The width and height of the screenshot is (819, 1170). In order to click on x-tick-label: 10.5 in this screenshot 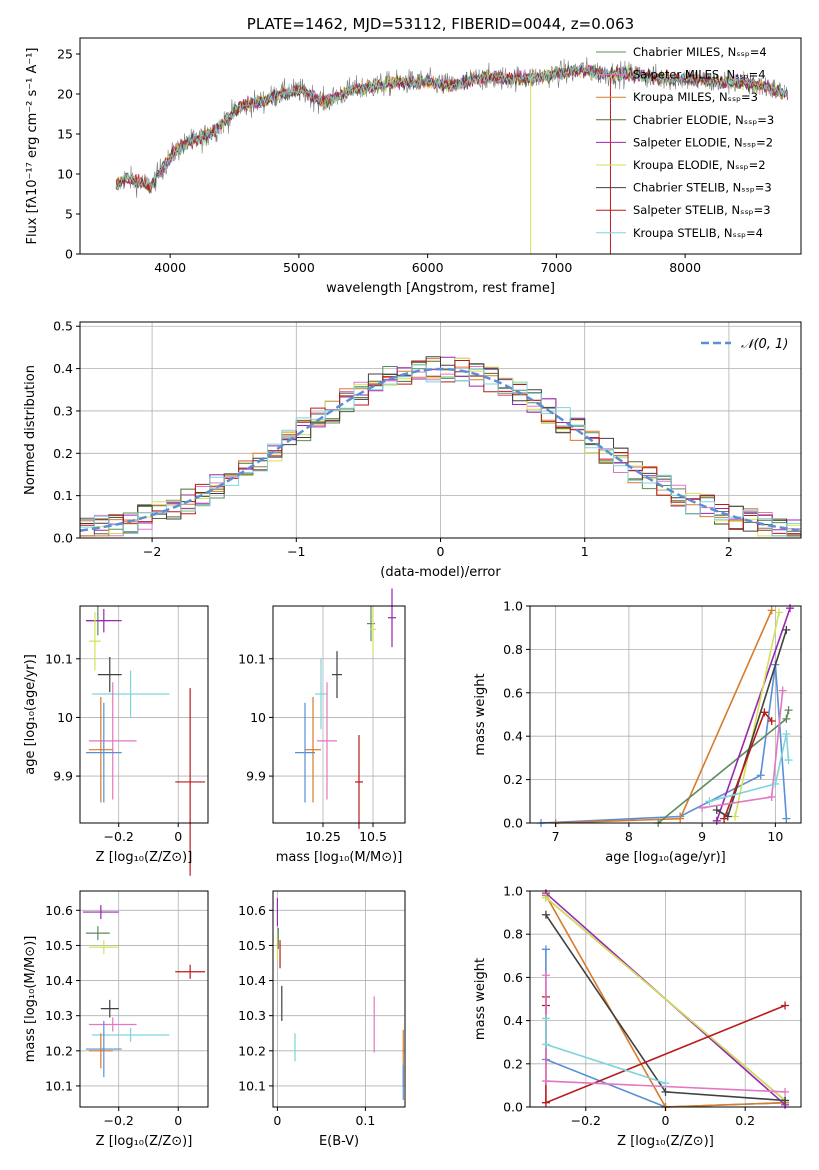, I will do `click(373, 836)`.